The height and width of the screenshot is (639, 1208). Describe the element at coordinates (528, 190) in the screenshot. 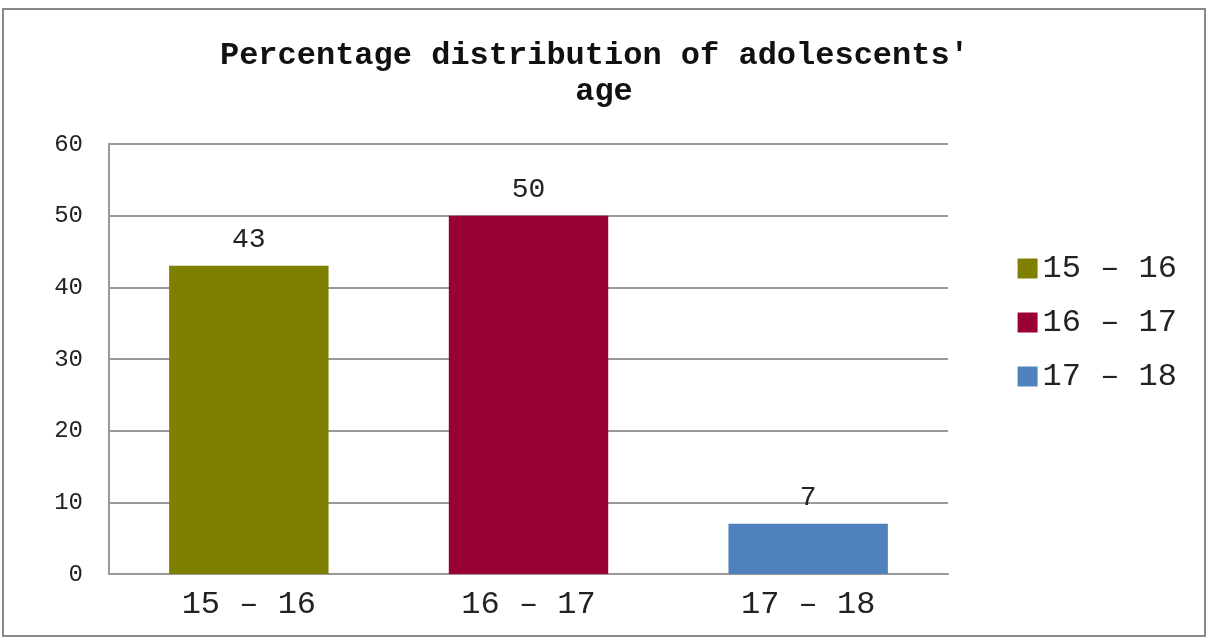

I see `data-label: 50` at that location.